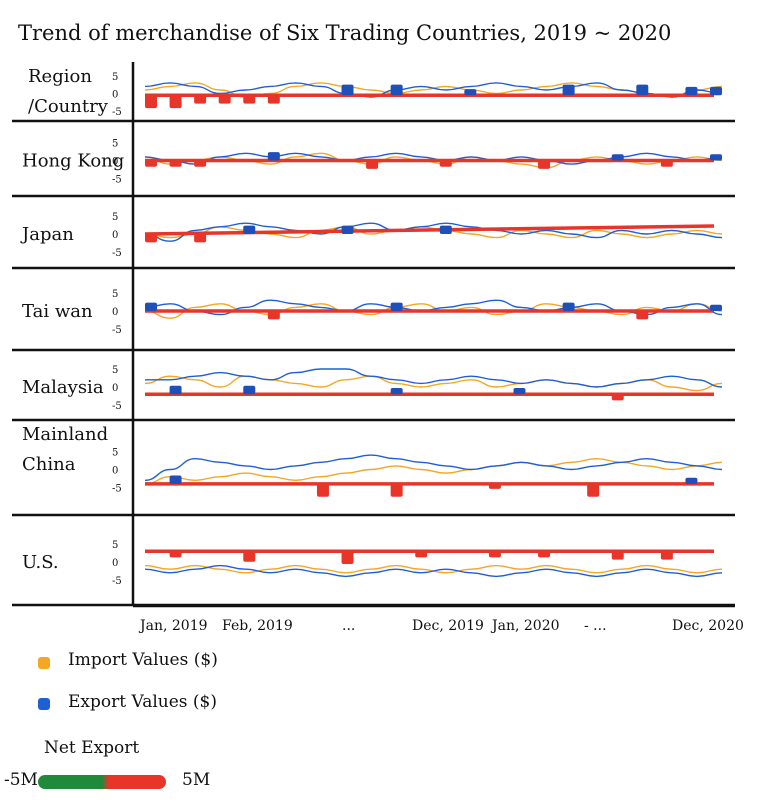 This screenshot has height=810, width=760. Describe the element at coordinates (429, 230) in the screenshot. I see `net-export-line` at that location.